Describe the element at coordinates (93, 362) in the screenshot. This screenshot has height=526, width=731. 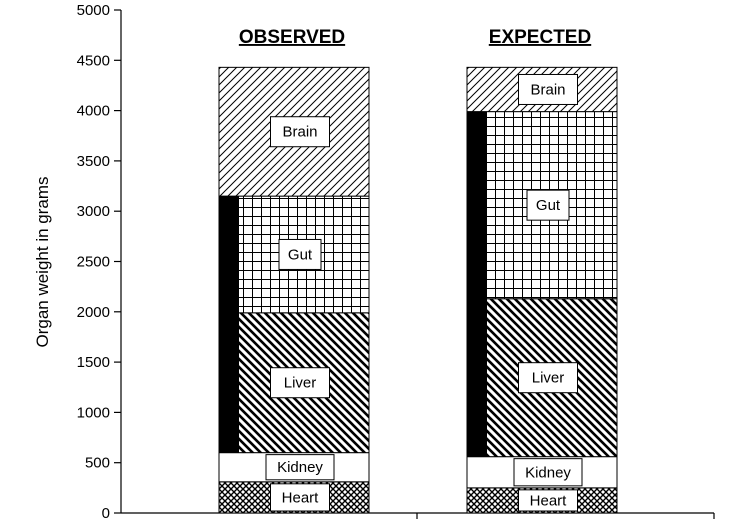
I see `y-tick-label: 1500` at that location.